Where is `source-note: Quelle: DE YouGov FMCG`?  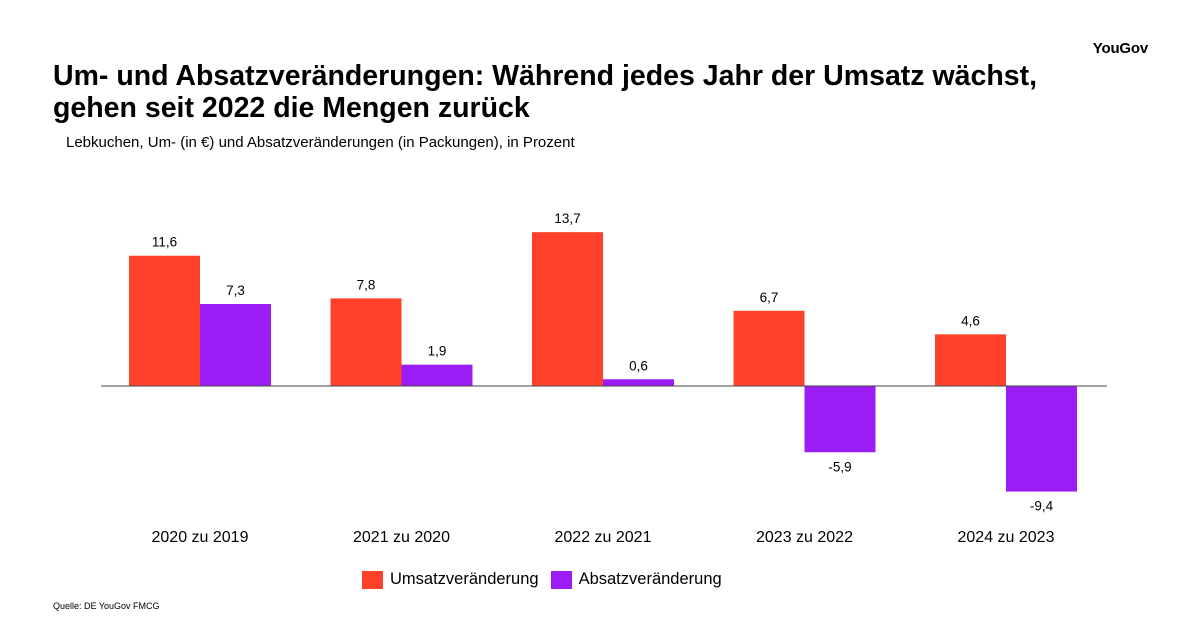
source-note: Quelle: DE YouGov FMCG is located at coordinates (106, 606).